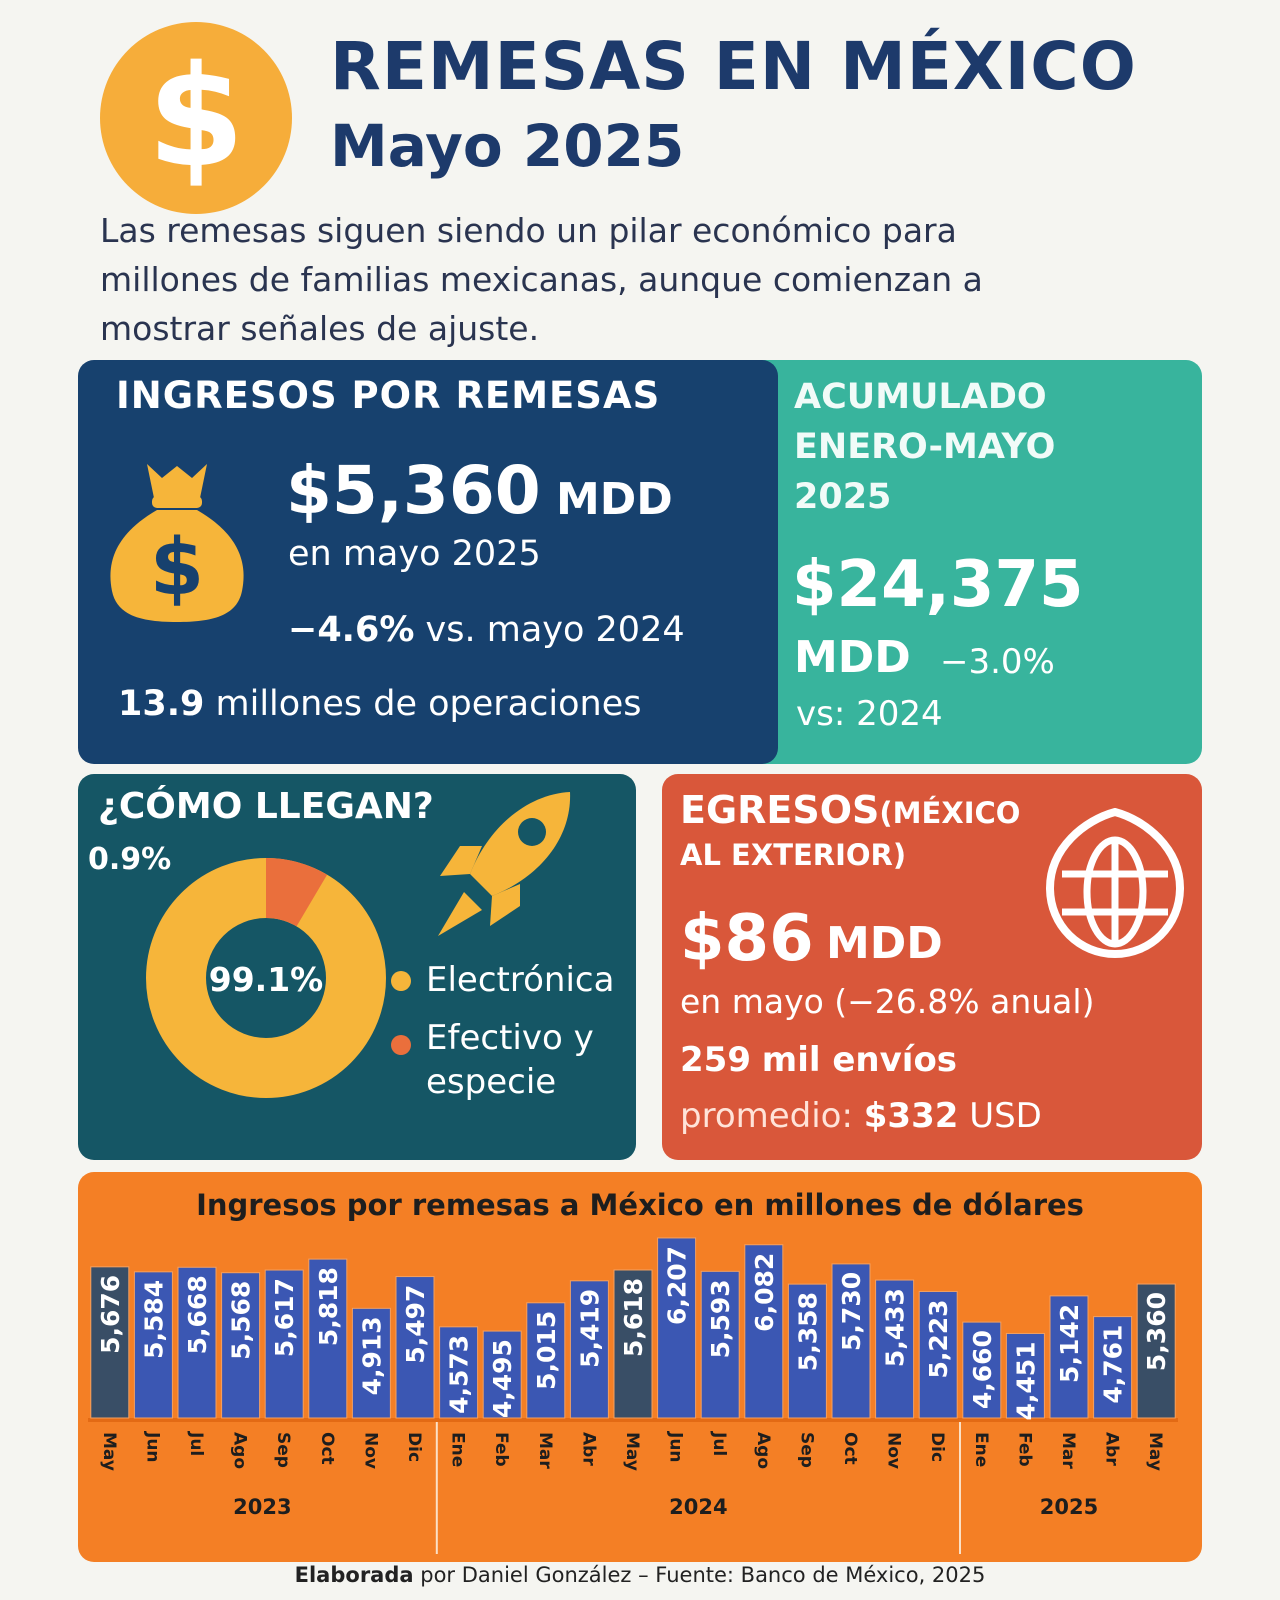 Image resolution: width=1280 pixels, height=1600 pixels. I want to click on rocket-icon, so click(504, 864).